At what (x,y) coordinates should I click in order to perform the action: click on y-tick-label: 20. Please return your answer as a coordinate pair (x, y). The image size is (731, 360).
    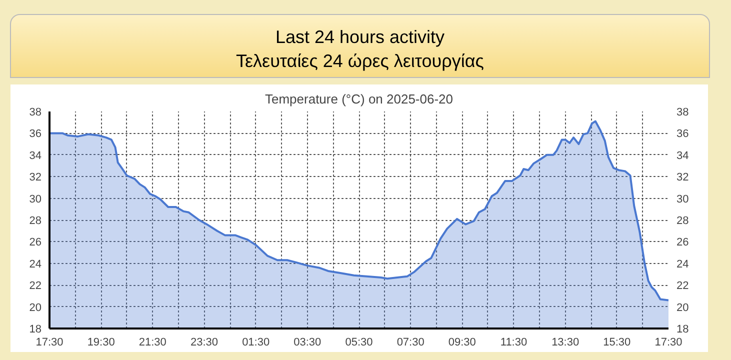
    Looking at the image, I should click on (35, 308).